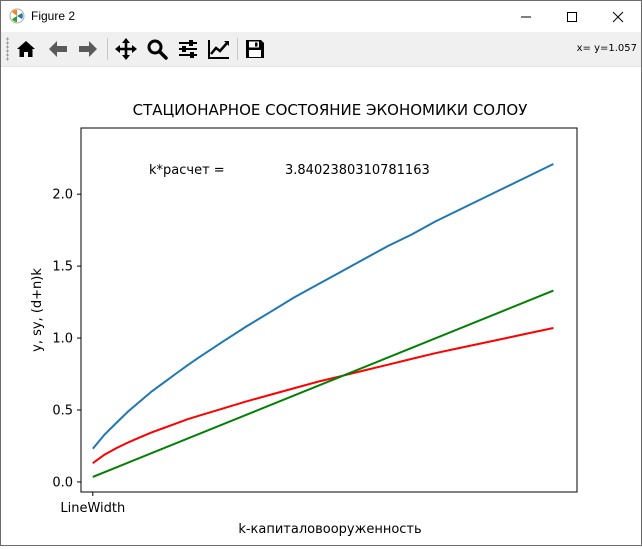 Image resolution: width=642 pixels, height=549 pixels. What do you see at coordinates (62, 482) in the screenshot?
I see `y-tick-label: 0.0` at bounding box center [62, 482].